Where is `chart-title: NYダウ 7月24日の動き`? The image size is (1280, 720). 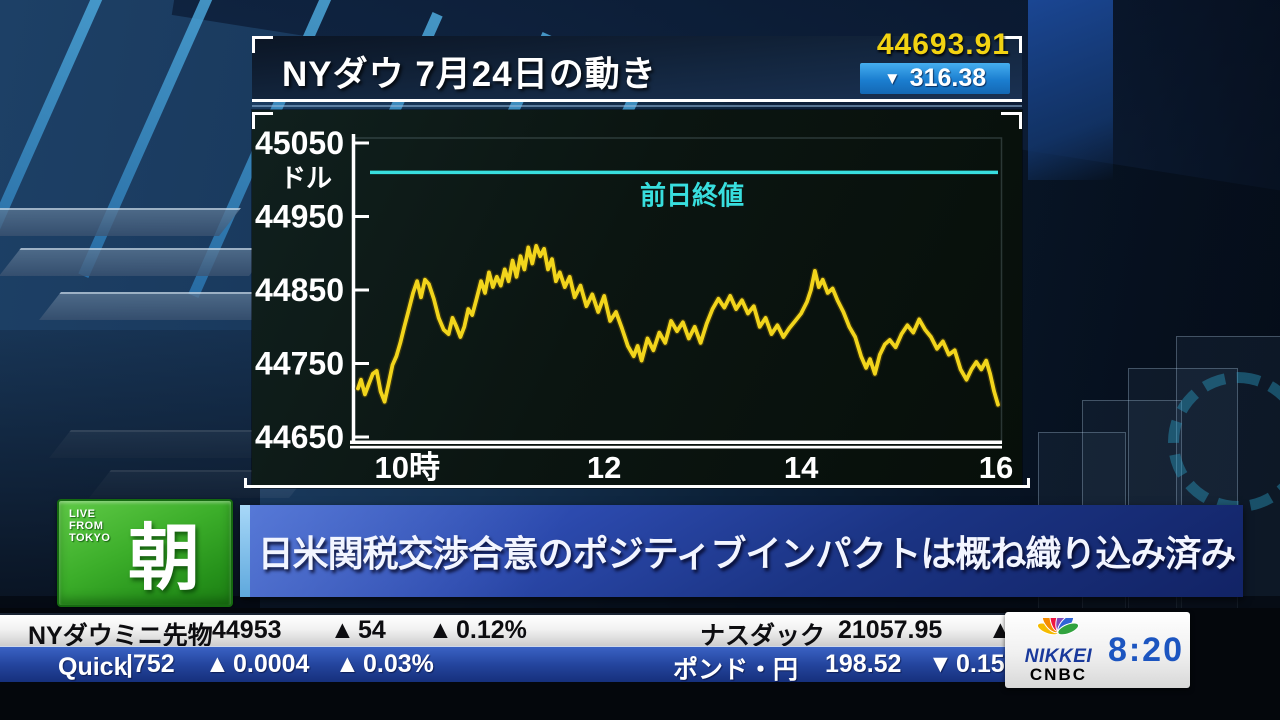
chart-title: NYダウ 7月24日の動き is located at coordinates (469, 74).